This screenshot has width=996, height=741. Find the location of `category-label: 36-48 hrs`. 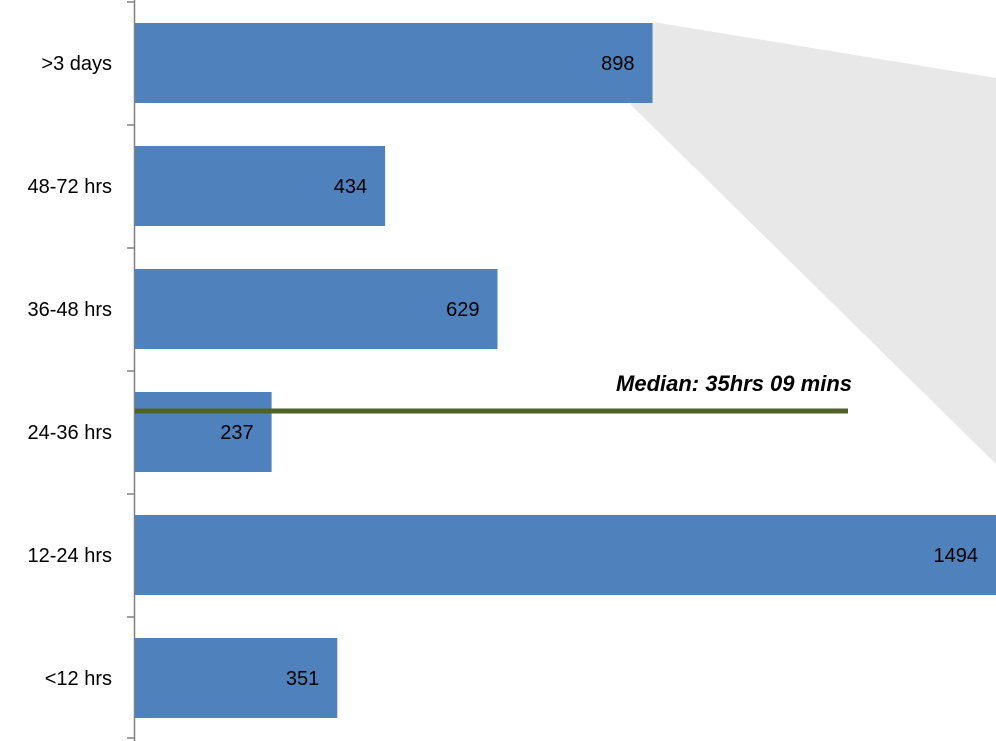

category-label: 36-48 hrs is located at coordinates (70, 310).